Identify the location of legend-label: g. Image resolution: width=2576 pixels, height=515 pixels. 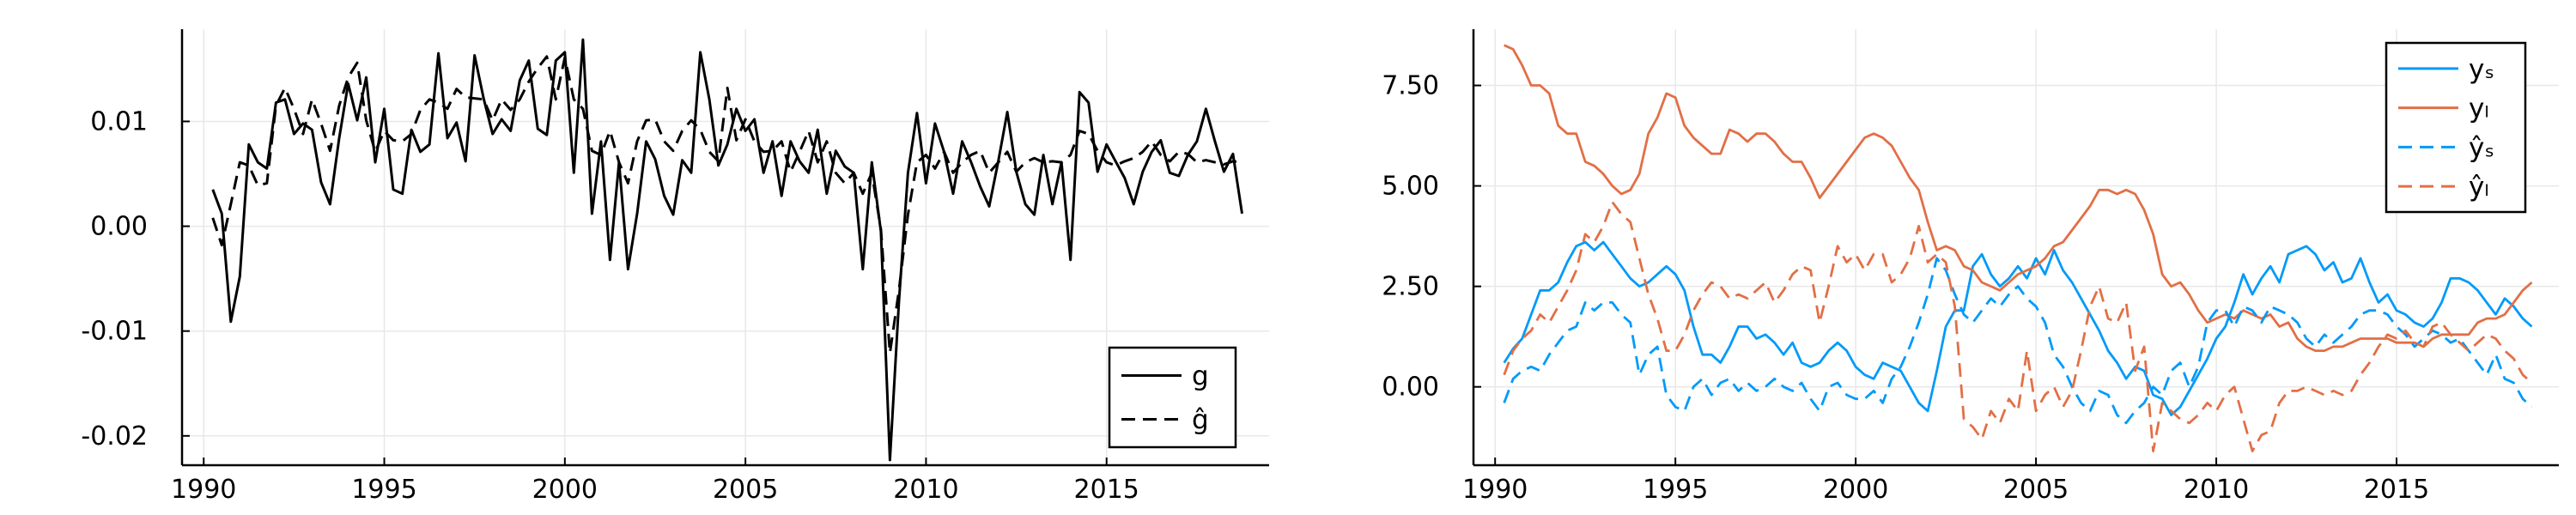
(1200, 376).